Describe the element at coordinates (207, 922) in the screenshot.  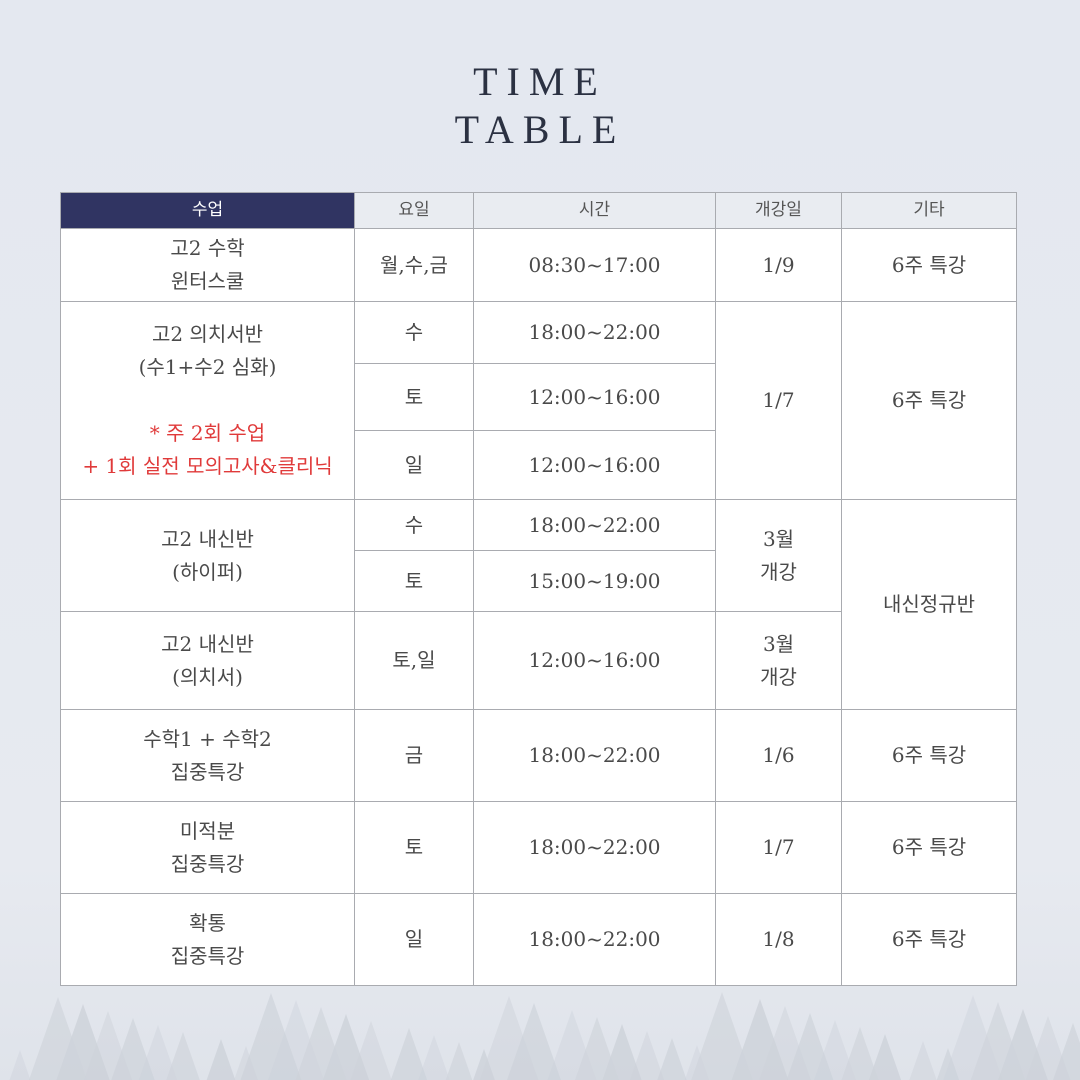
I see `class-name: 확통` at that location.